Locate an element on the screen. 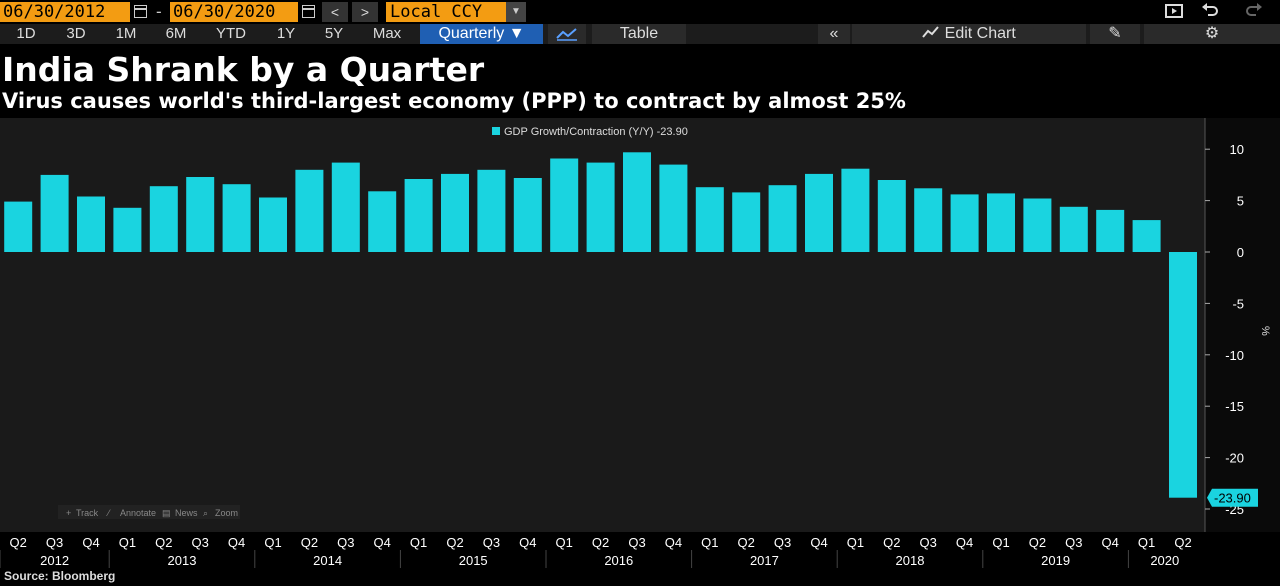 The image size is (1280, 586). news-tool: News is located at coordinates (186, 513).